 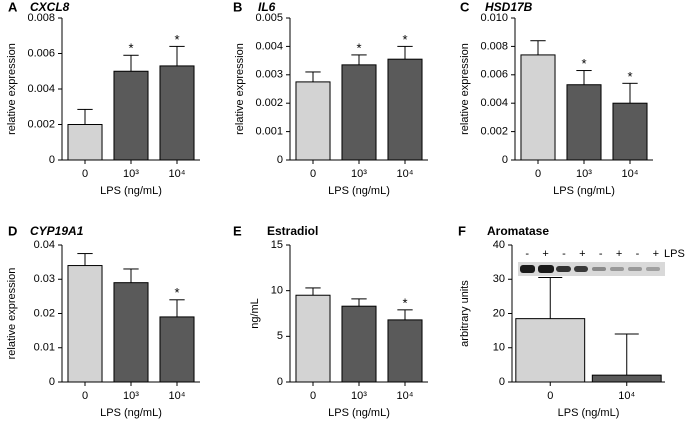 What do you see at coordinates (499, 313) in the screenshot?
I see `y-tick-label: 20` at bounding box center [499, 313].